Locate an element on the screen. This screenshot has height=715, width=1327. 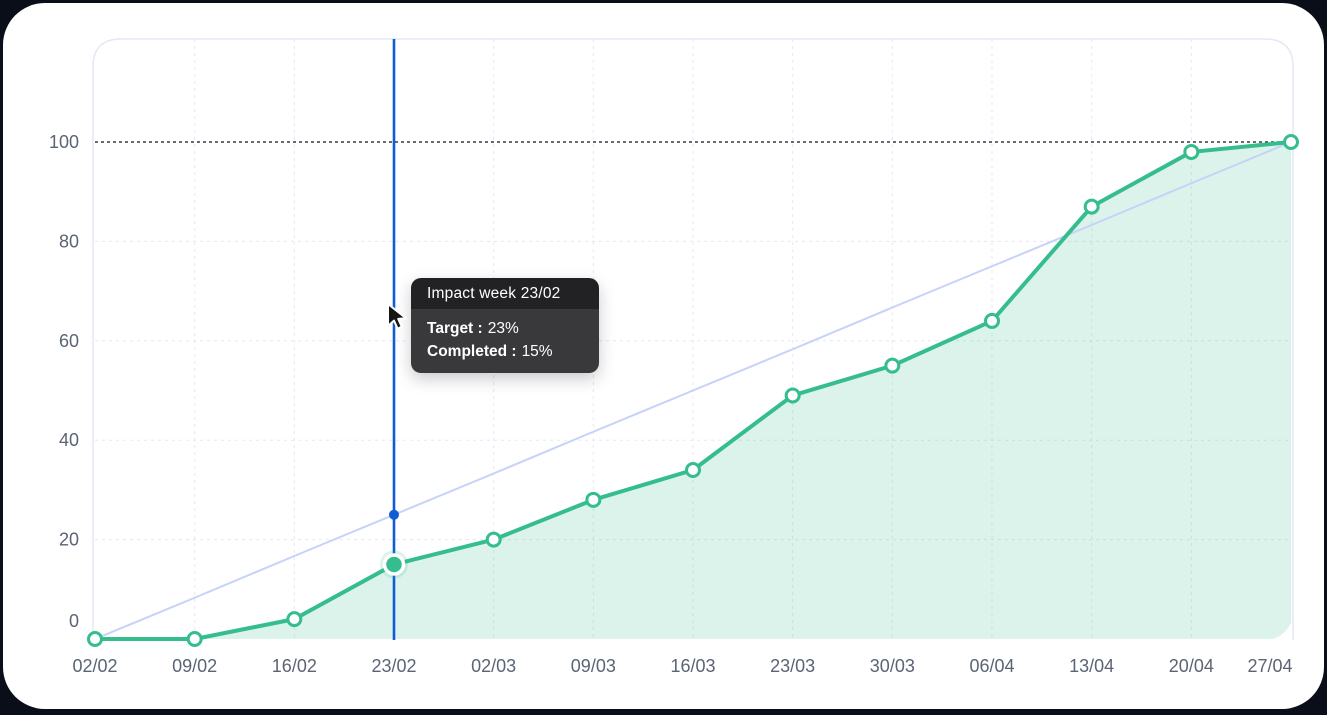
x-axis-tick-label: 13/04 is located at coordinates (1091, 666).